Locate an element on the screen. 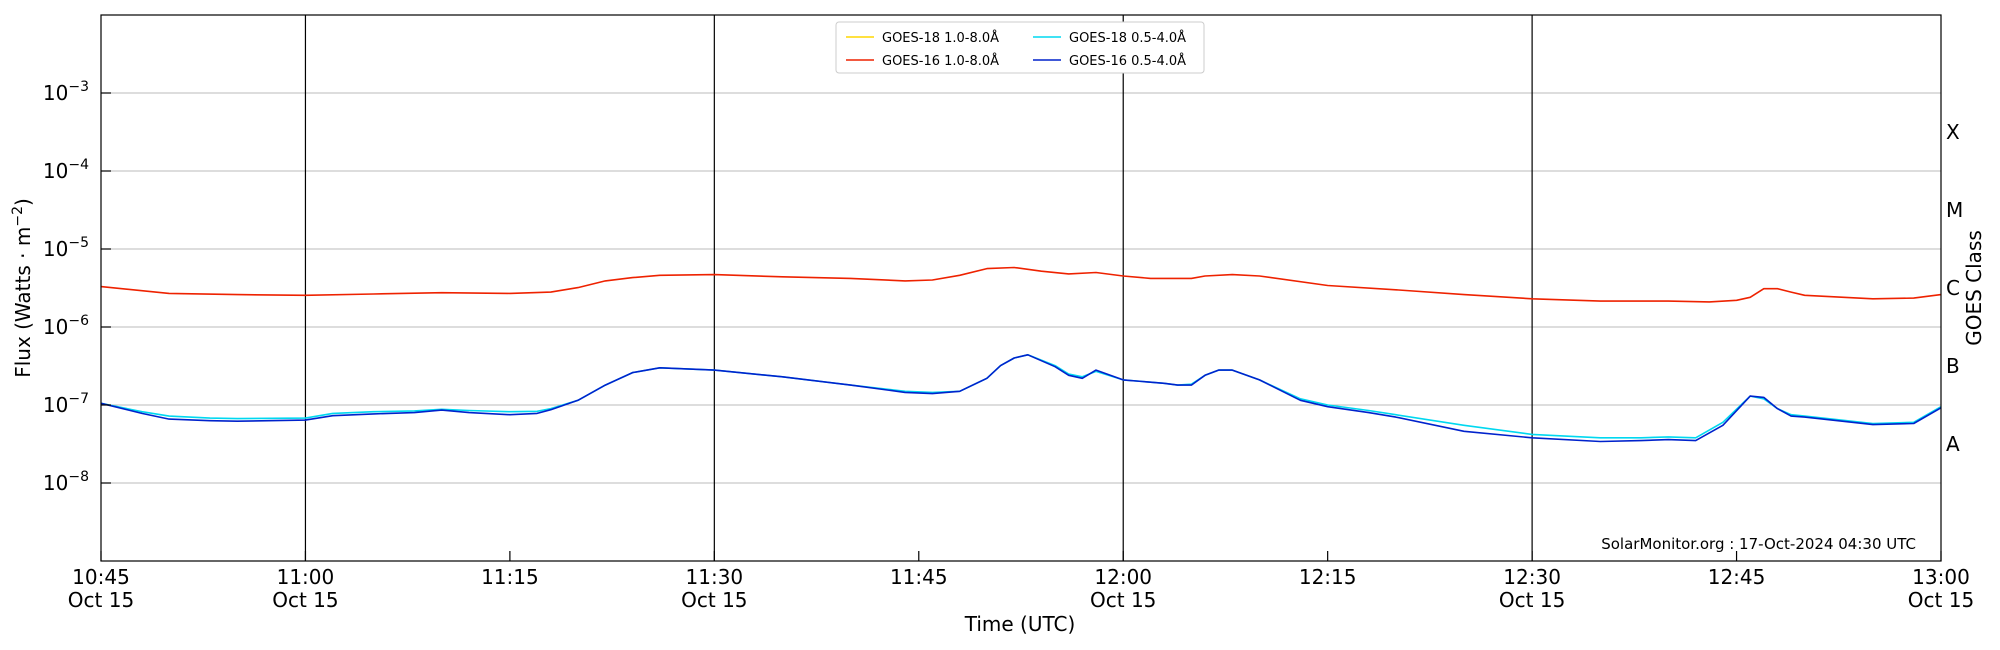 This screenshot has height=650, width=2000. x-axis-title: Time (UTC) is located at coordinates (1020, 624).